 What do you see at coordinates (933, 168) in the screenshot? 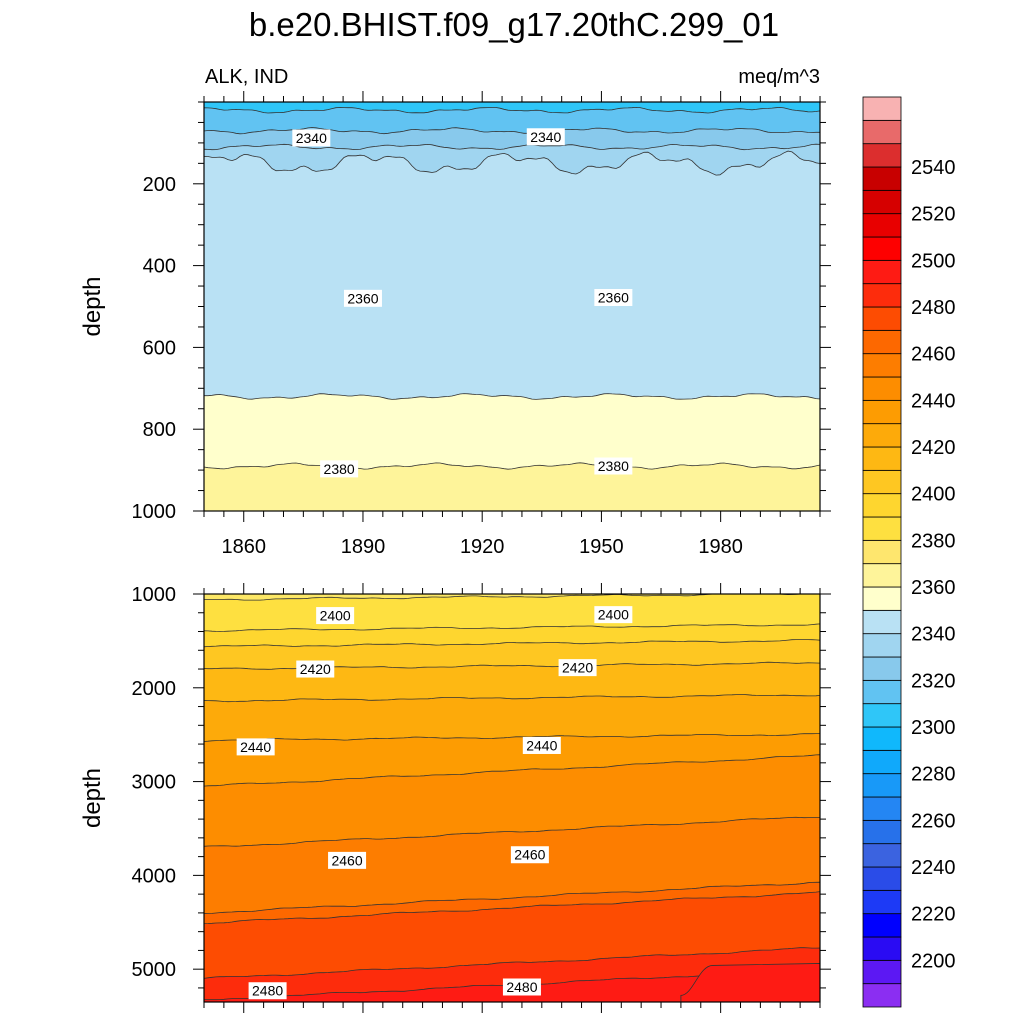
I see `colorbar-tick-label: 2540` at bounding box center [933, 168].